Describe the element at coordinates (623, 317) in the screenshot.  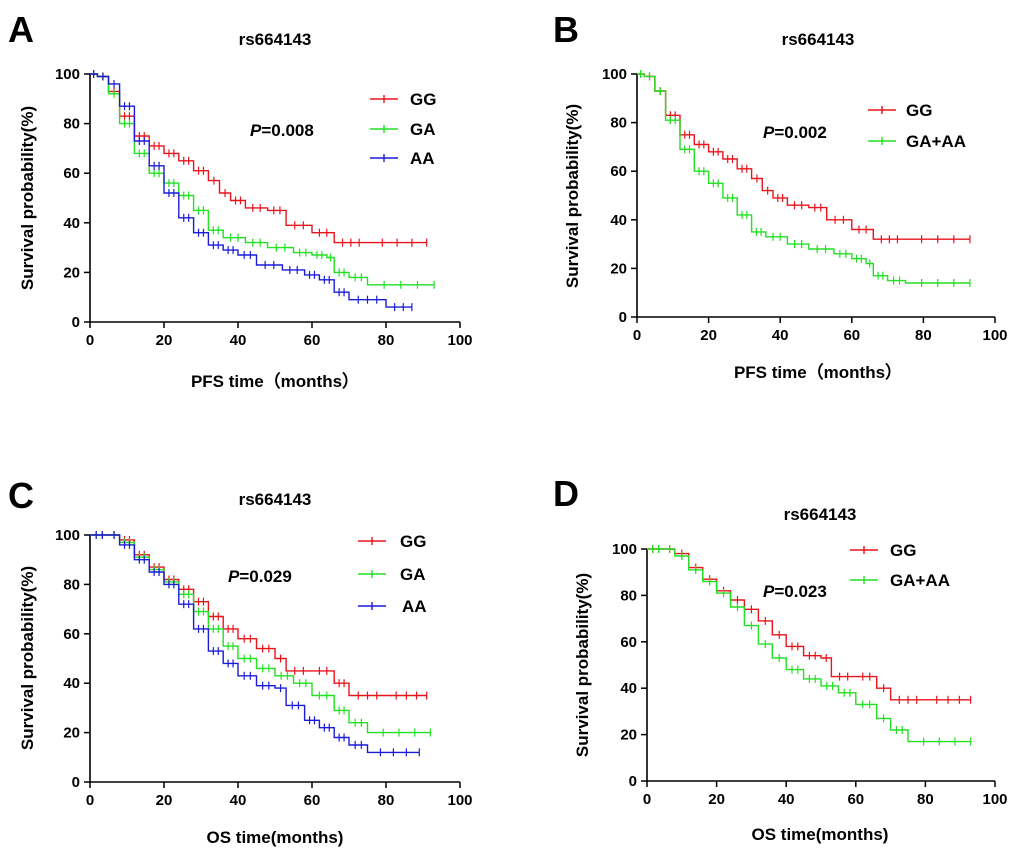
I see `y-tick-label-b-0: 0` at that location.